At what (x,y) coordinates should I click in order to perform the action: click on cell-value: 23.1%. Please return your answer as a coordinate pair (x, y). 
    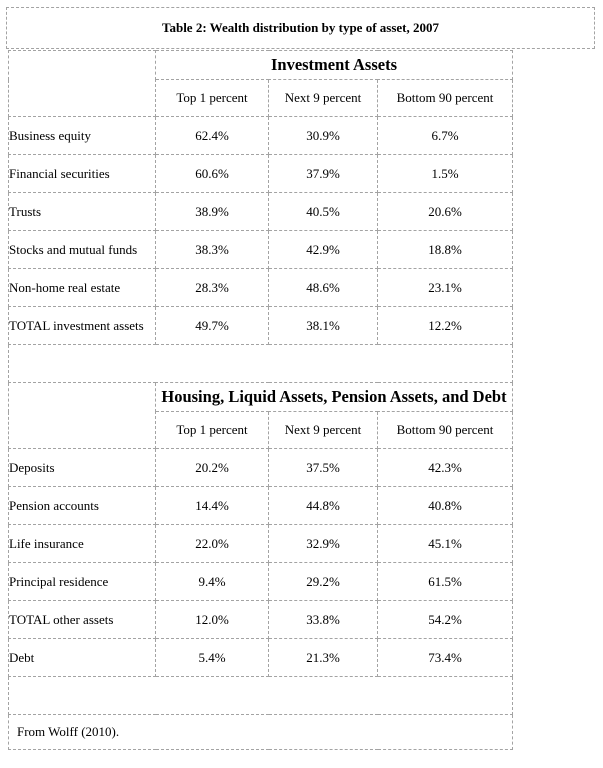
    Looking at the image, I should click on (445, 287).